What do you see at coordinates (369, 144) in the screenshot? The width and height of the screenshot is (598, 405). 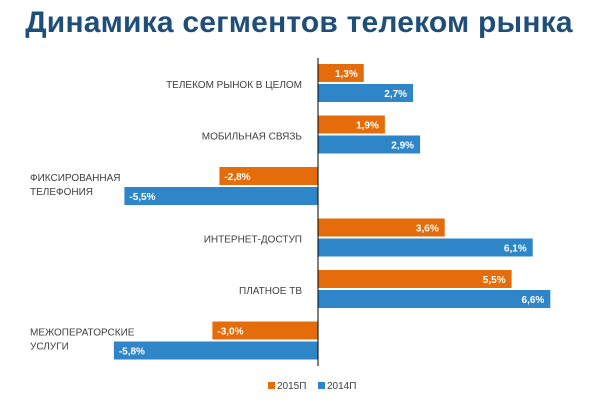 I see `bar-2014П-1` at bounding box center [369, 144].